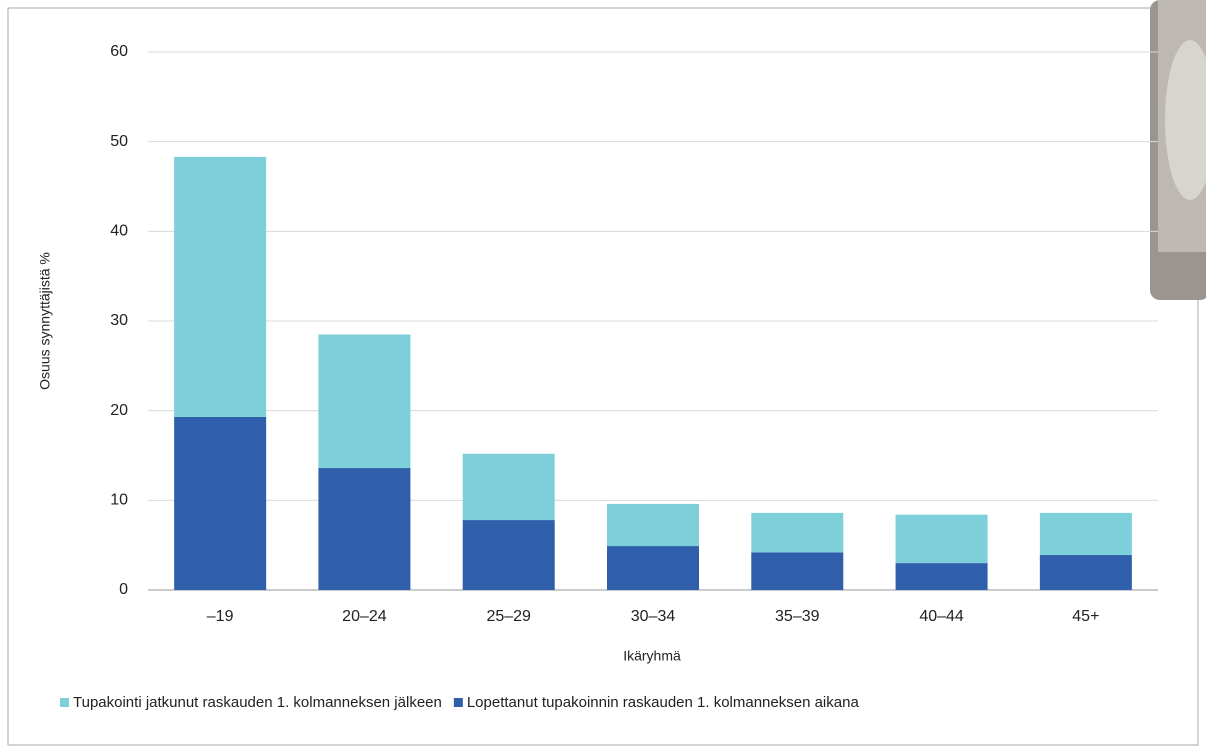 The height and width of the screenshot is (752, 1206). Describe the element at coordinates (123, 589) in the screenshot. I see `y-tick-label: 0` at that location.